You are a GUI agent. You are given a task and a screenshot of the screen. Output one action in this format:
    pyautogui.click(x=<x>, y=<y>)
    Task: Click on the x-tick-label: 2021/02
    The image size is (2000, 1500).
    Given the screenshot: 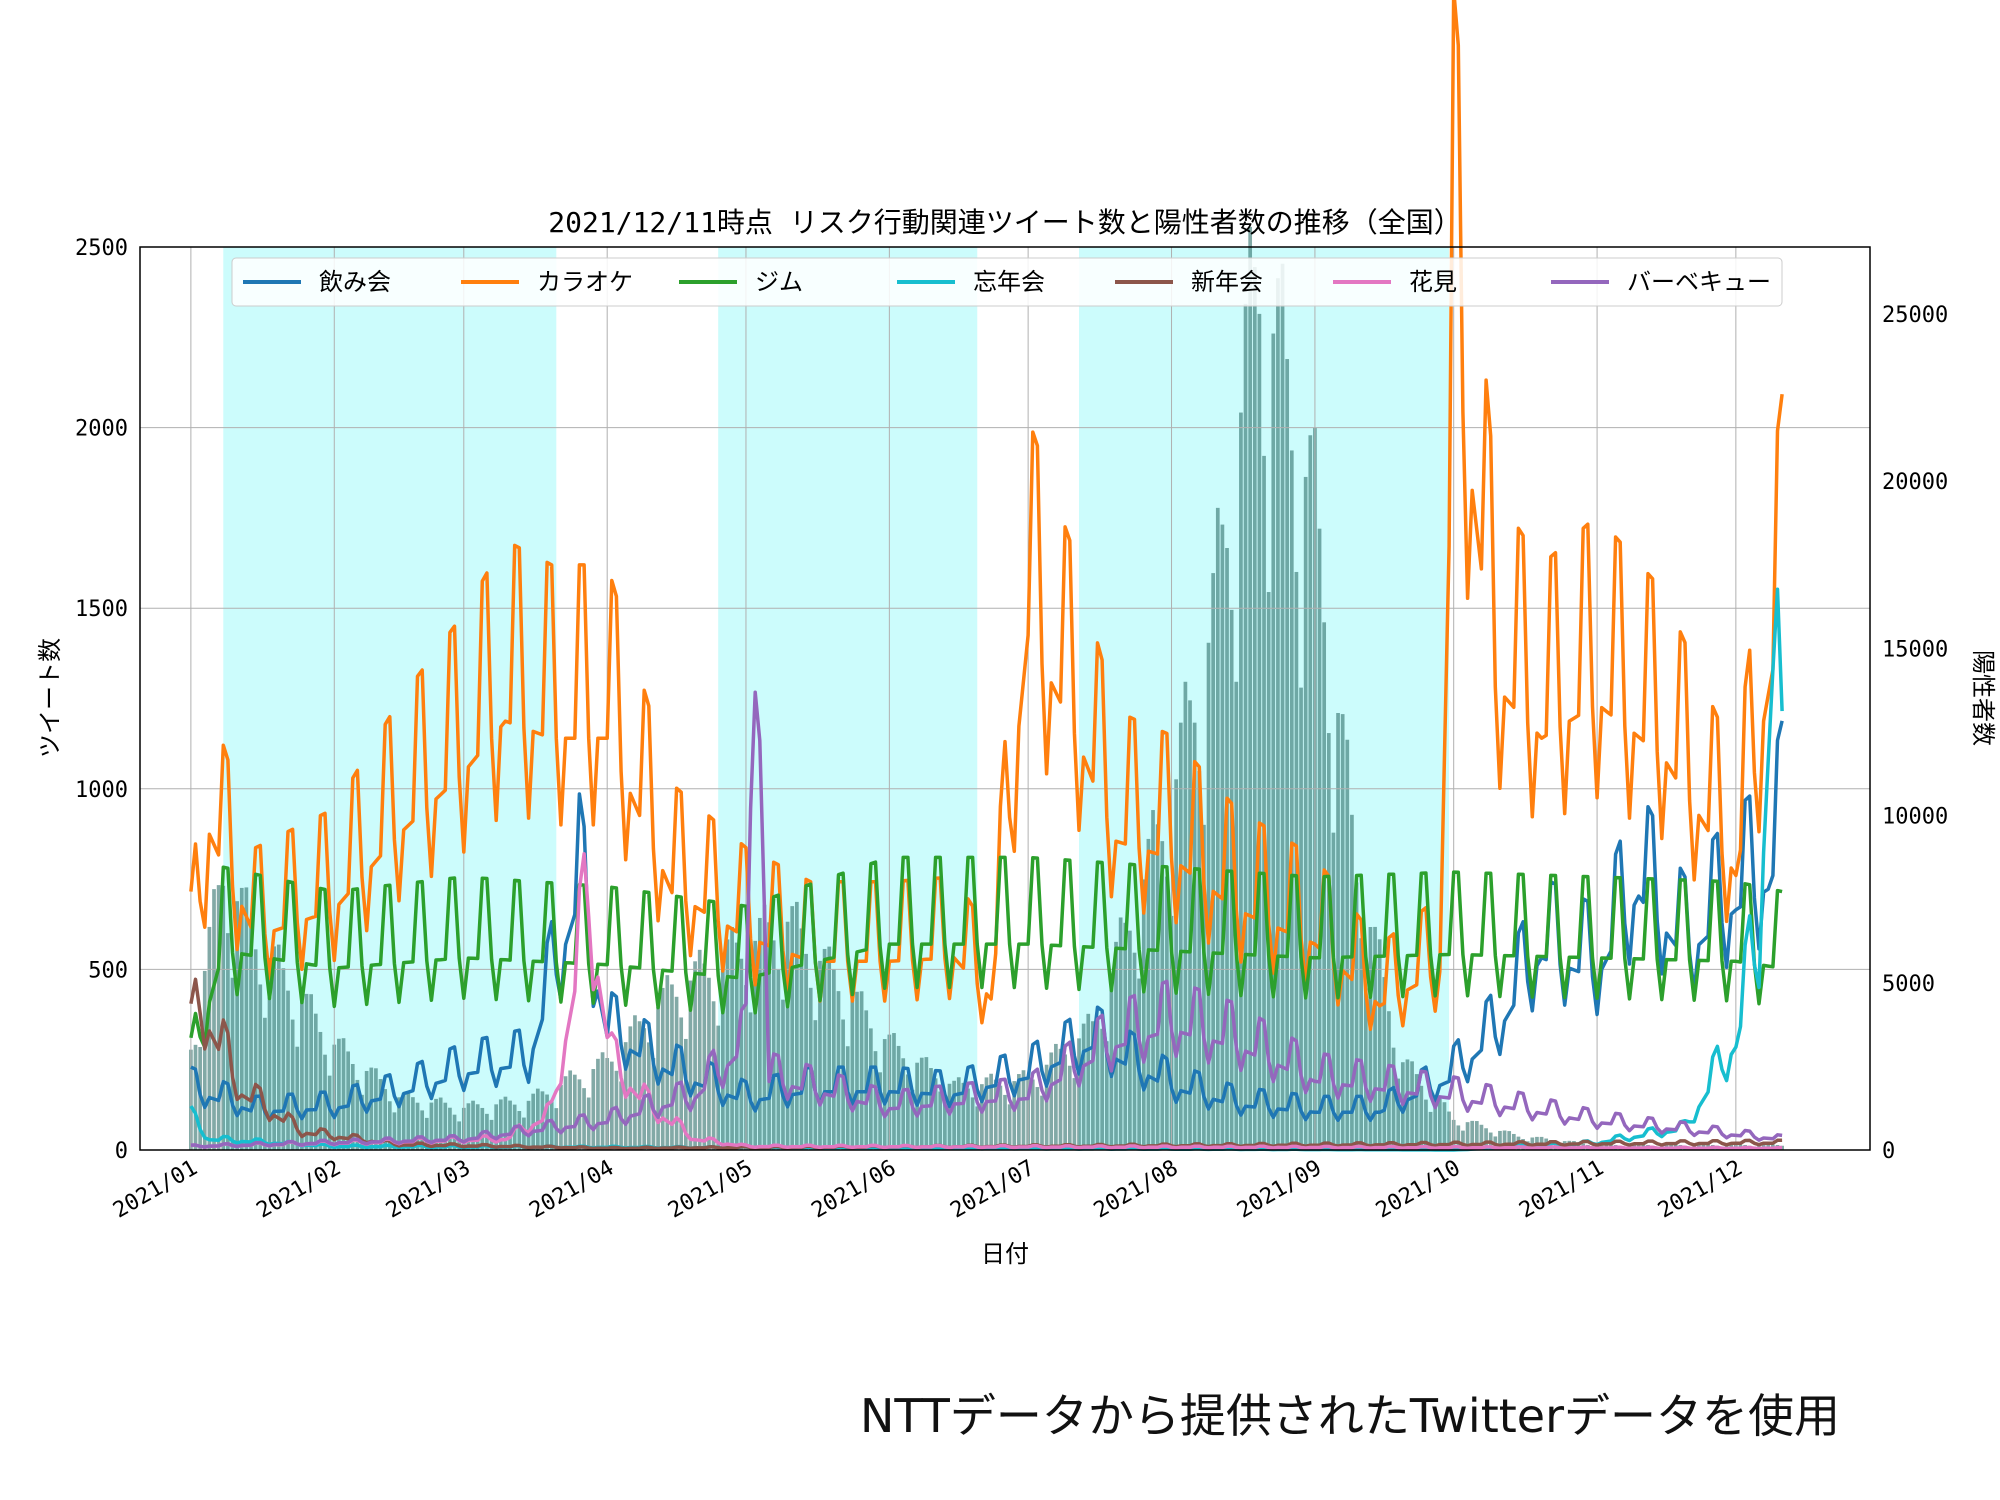 What is the action you would take?
    pyautogui.click(x=298, y=1190)
    